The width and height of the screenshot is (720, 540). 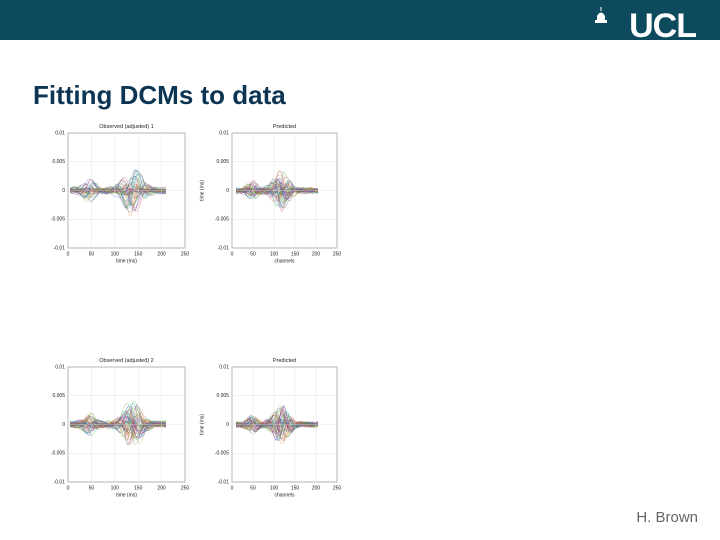 What do you see at coordinates (667, 517) in the screenshot?
I see `footer-author: H. Brown` at bounding box center [667, 517].